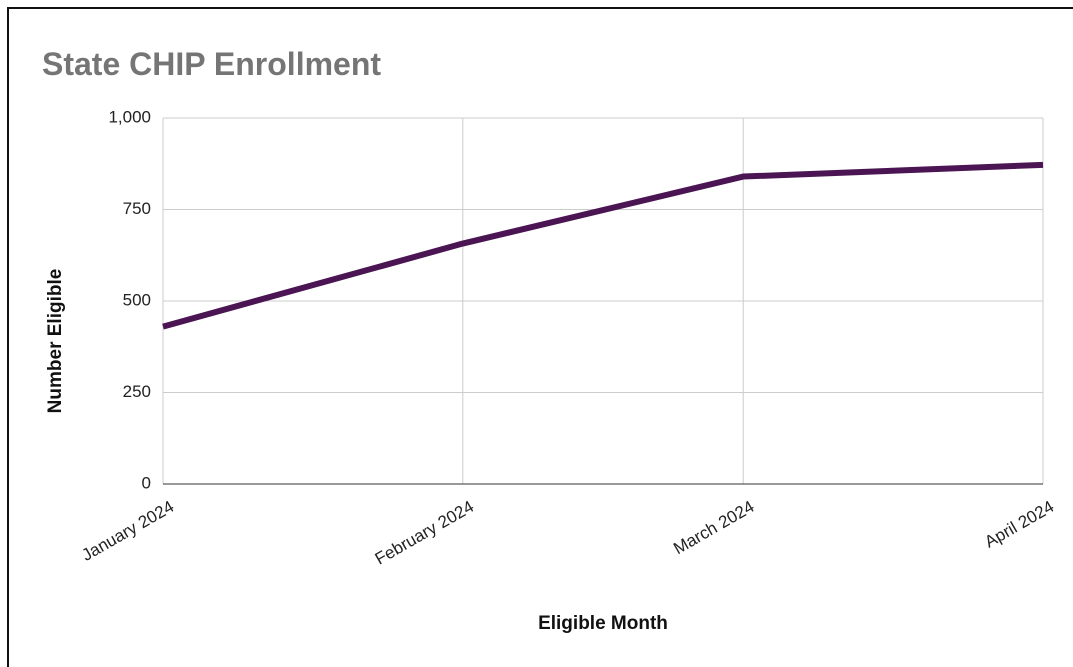 The height and width of the screenshot is (667, 1073). I want to click on y-axis-title: Number Eligible, so click(55, 341).